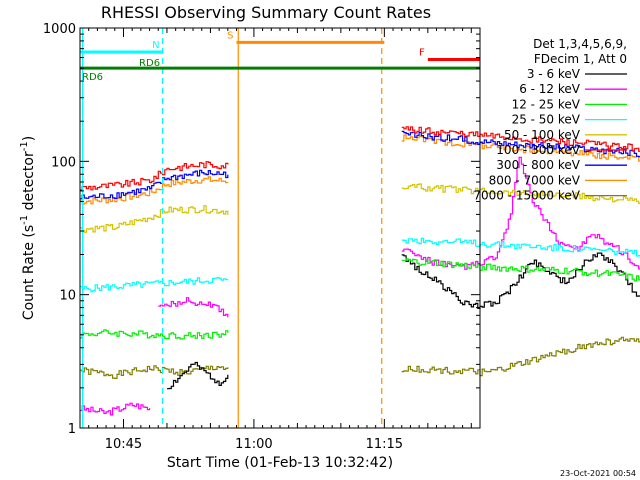  I want to click on y-axis-label-main: Count Rate (s, so click(29, 272).